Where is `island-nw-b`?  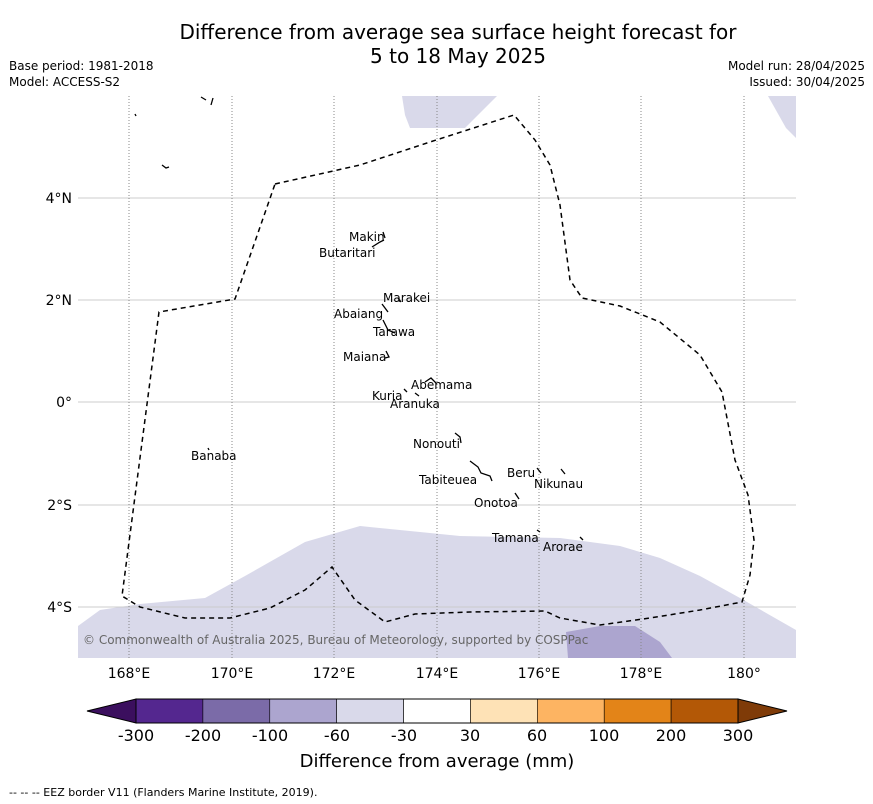
island-nw-b is located at coordinates (203, 98).